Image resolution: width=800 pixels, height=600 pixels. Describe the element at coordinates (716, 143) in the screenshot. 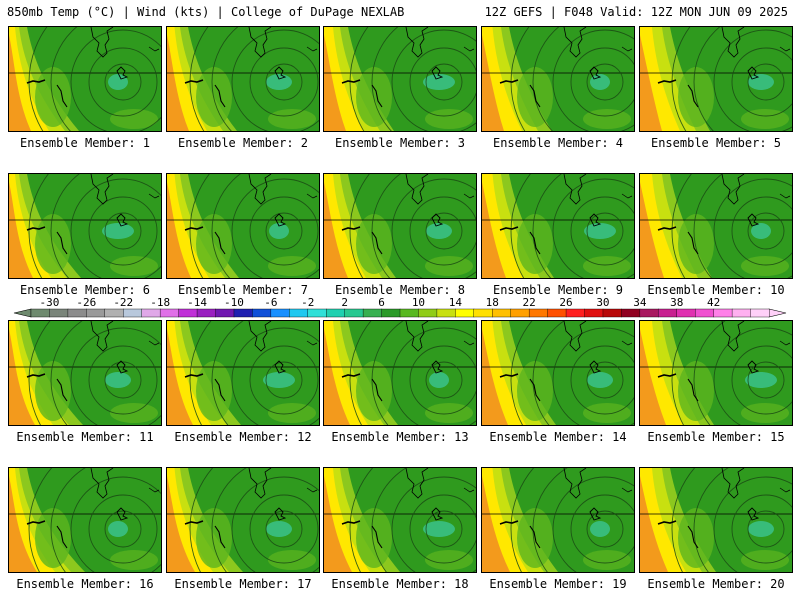

I see `ensemble-member-label: Ensemble Member: 5` at that location.